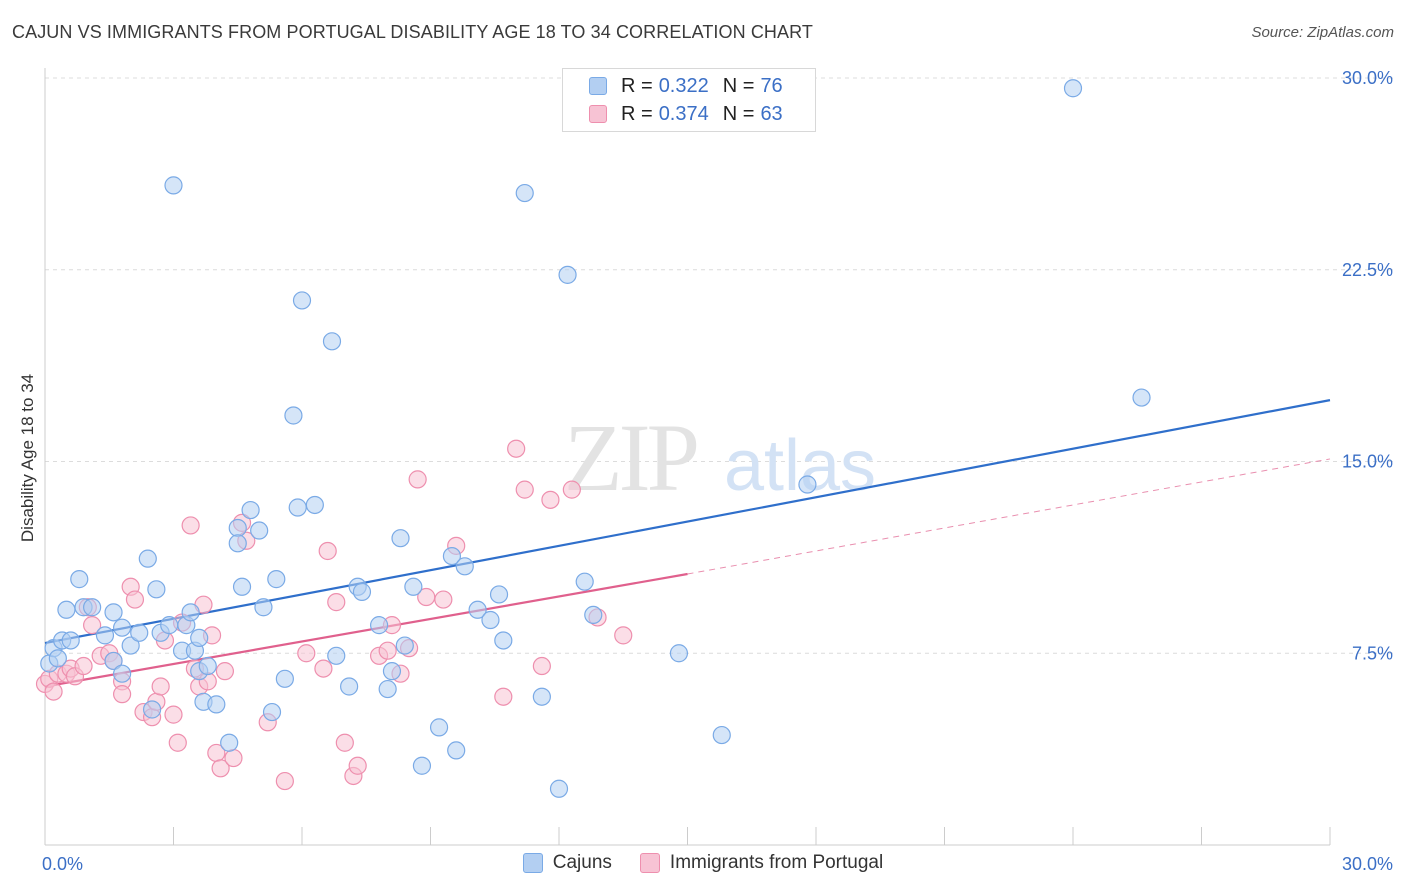 Image resolution: width=1406 pixels, height=892 pixels. I want to click on legend-item-portugal: Immigrants from Portugal, so click(761, 863).